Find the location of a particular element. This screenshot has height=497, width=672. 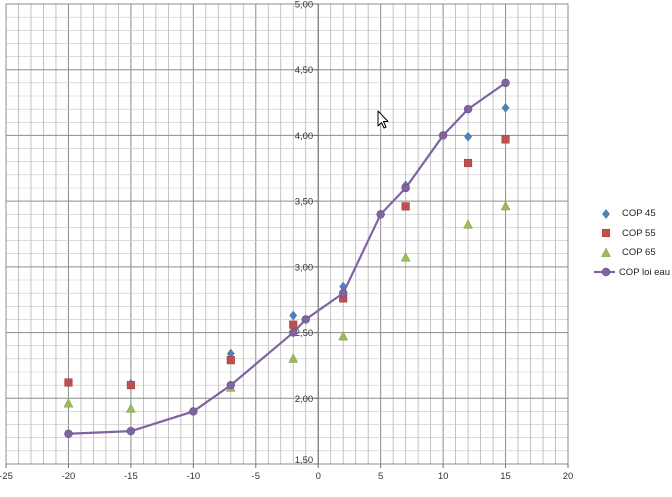

legend-label: COP 55 is located at coordinates (639, 233).